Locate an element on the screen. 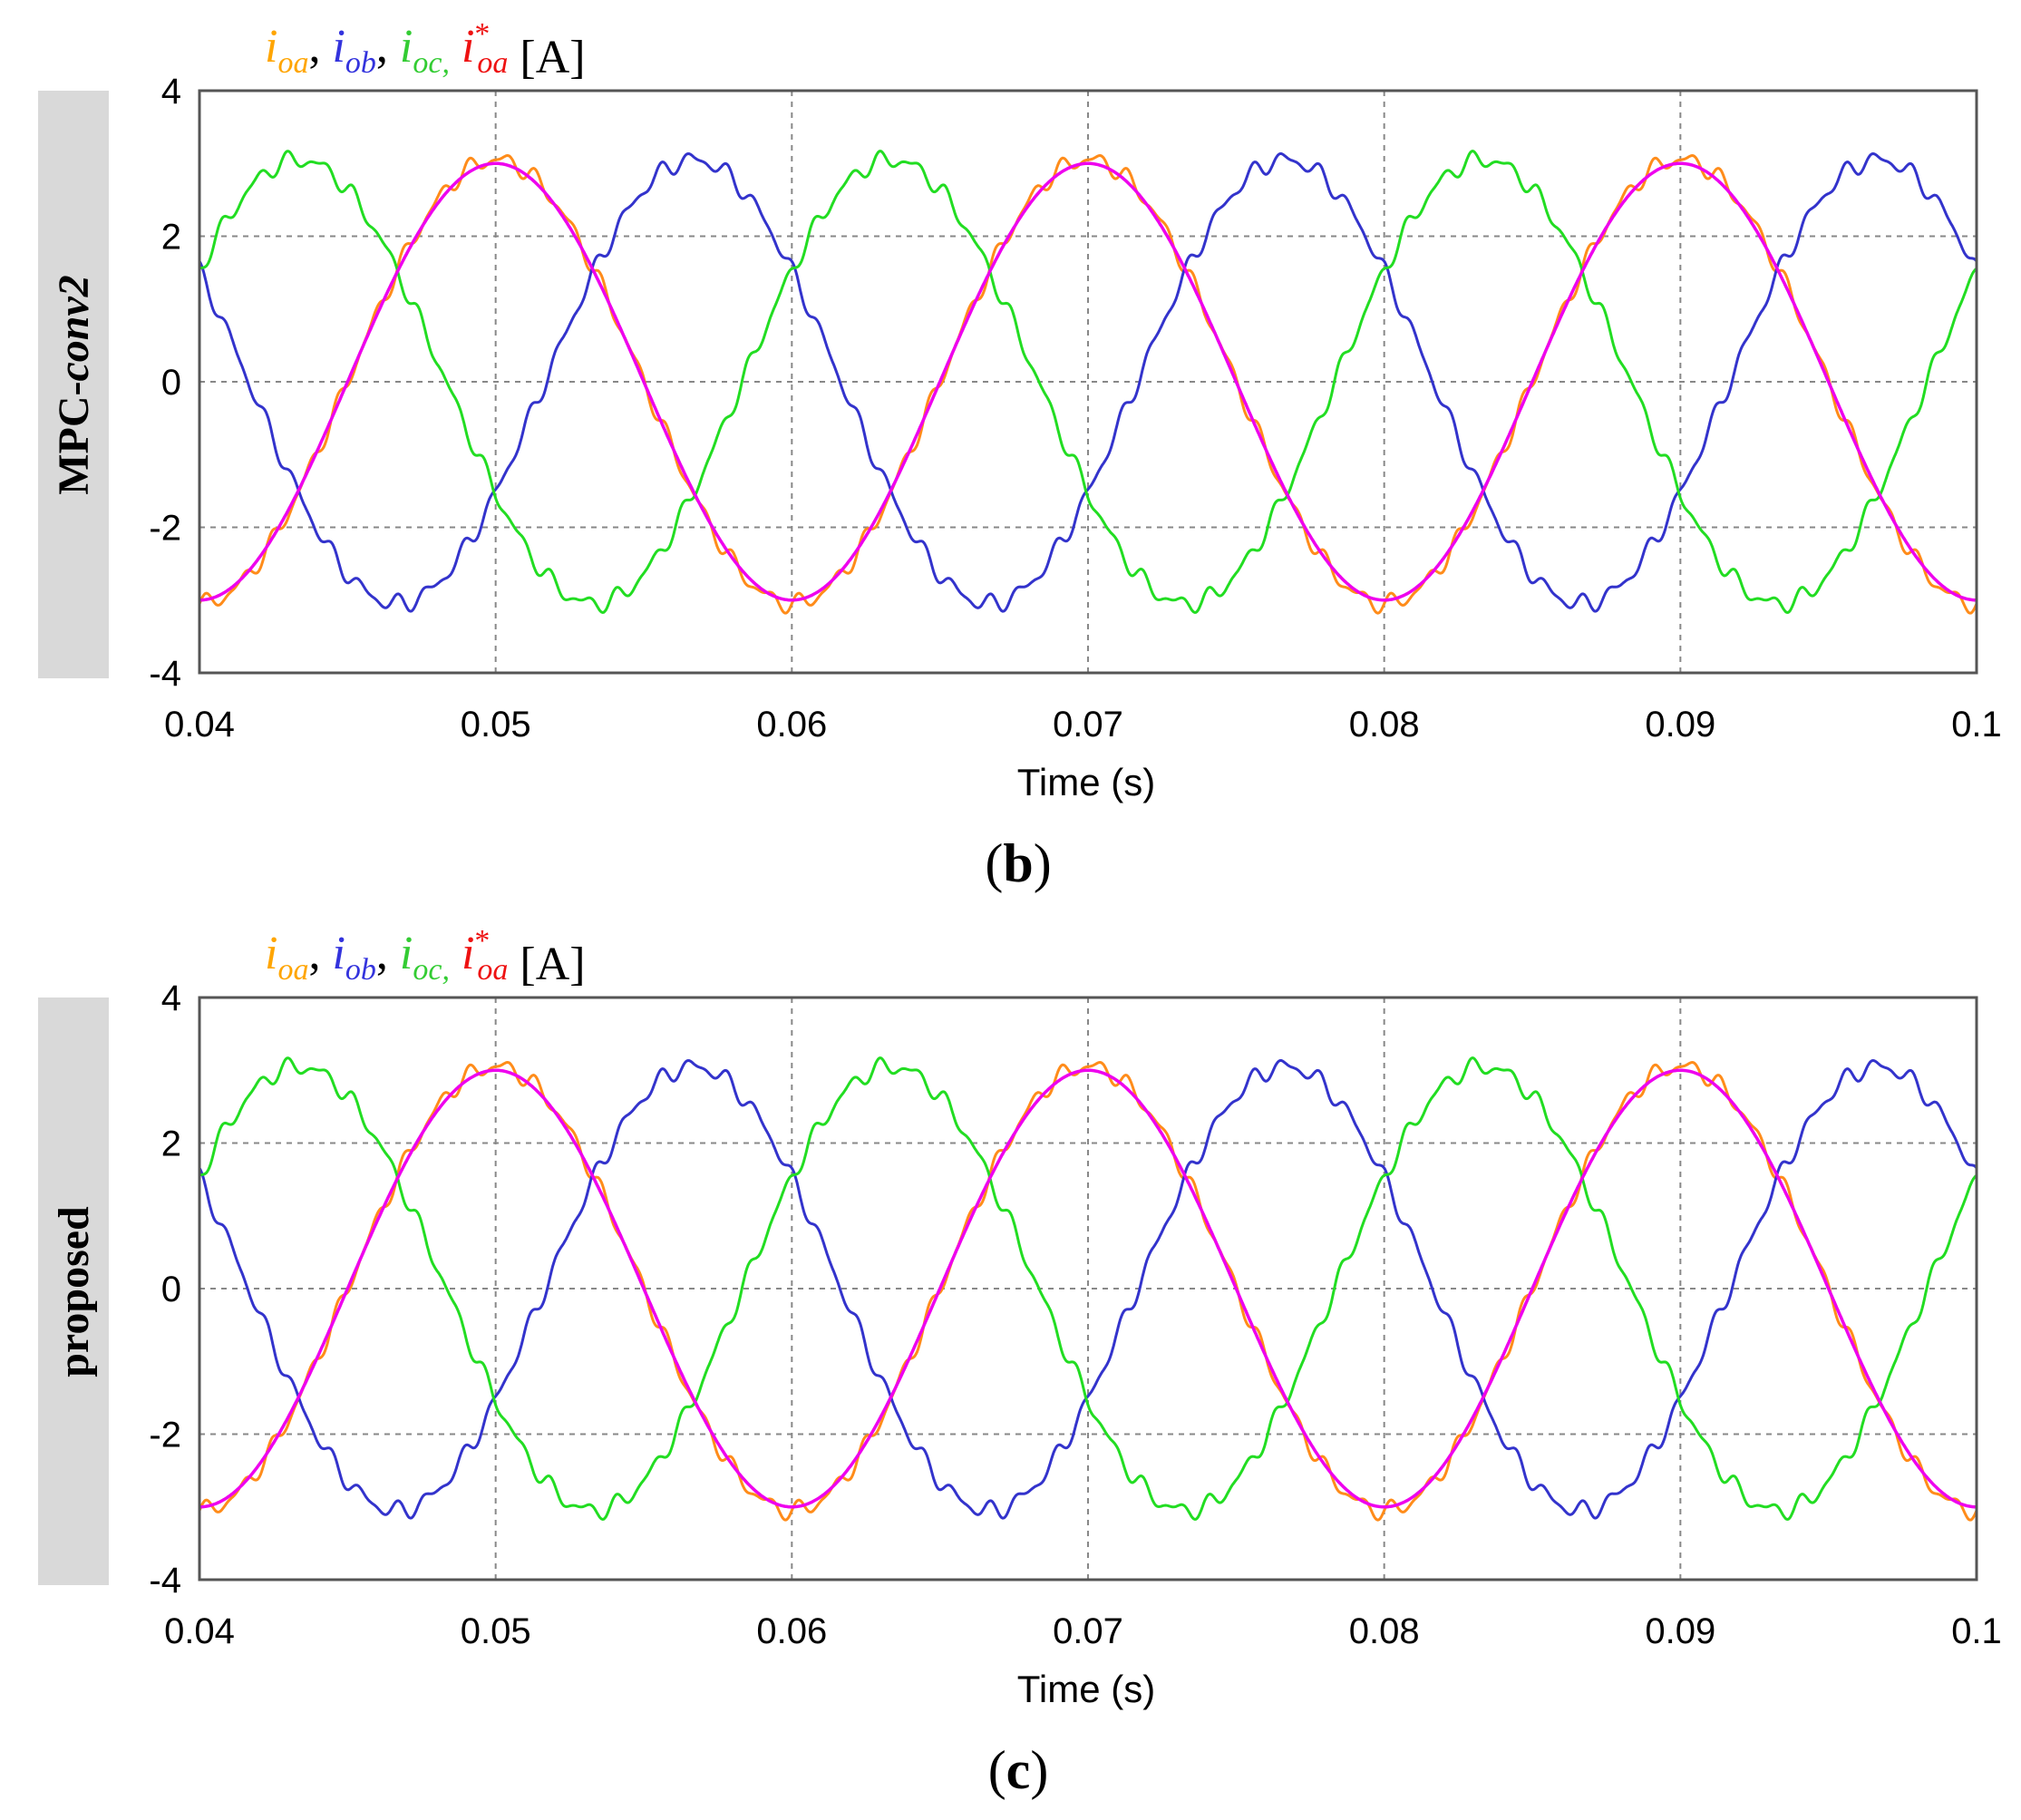  panel-caption: (c) is located at coordinates (1018, 1770).